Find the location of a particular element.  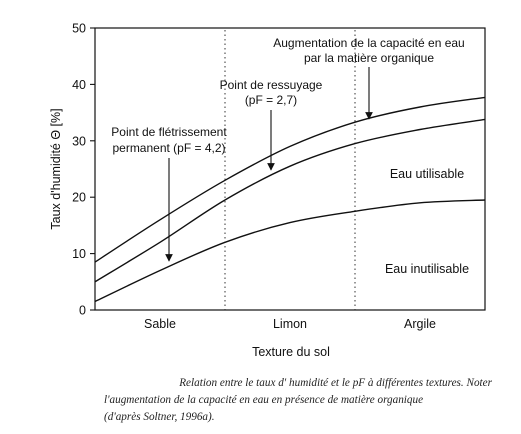

x-category-label: Sable is located at coordinates (160, 324).